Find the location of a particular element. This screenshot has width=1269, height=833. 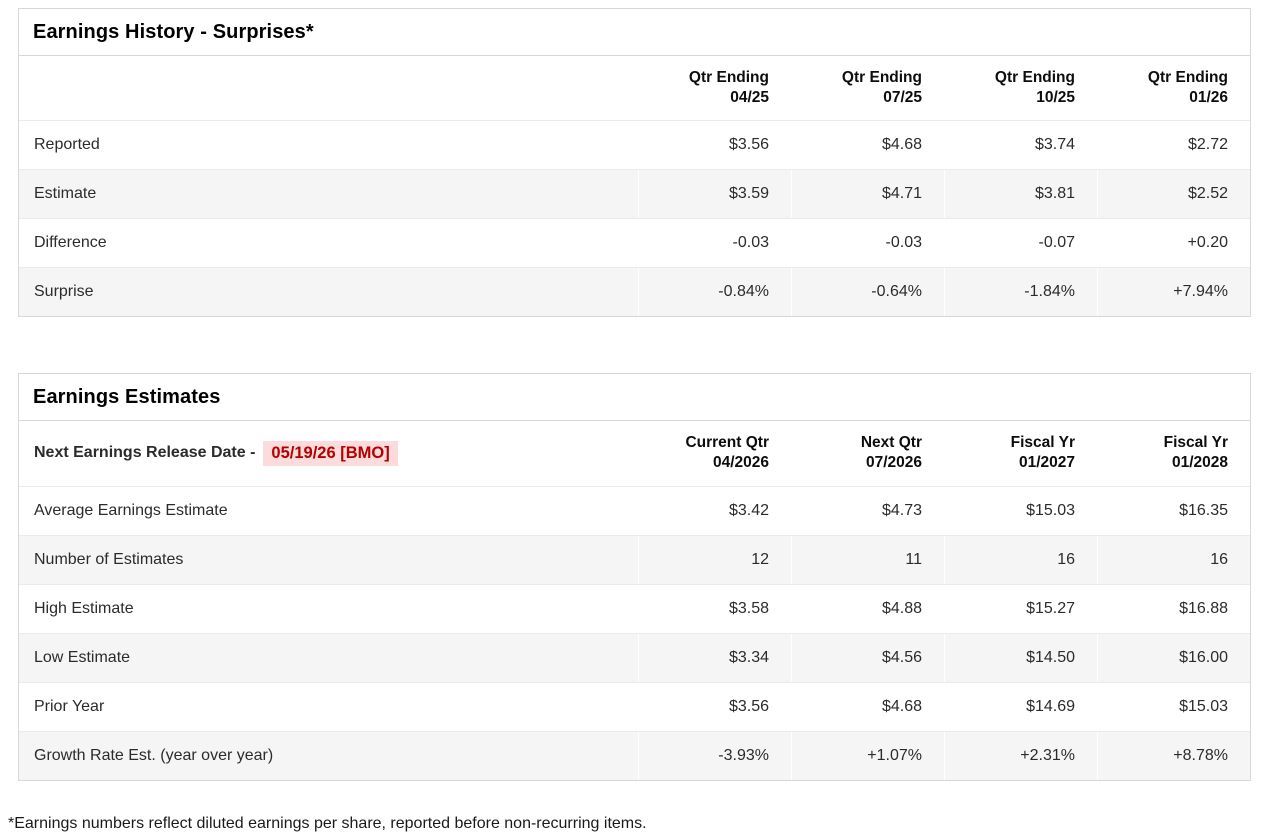

row-label: Low Estimate is located at coordinates (328, 657).